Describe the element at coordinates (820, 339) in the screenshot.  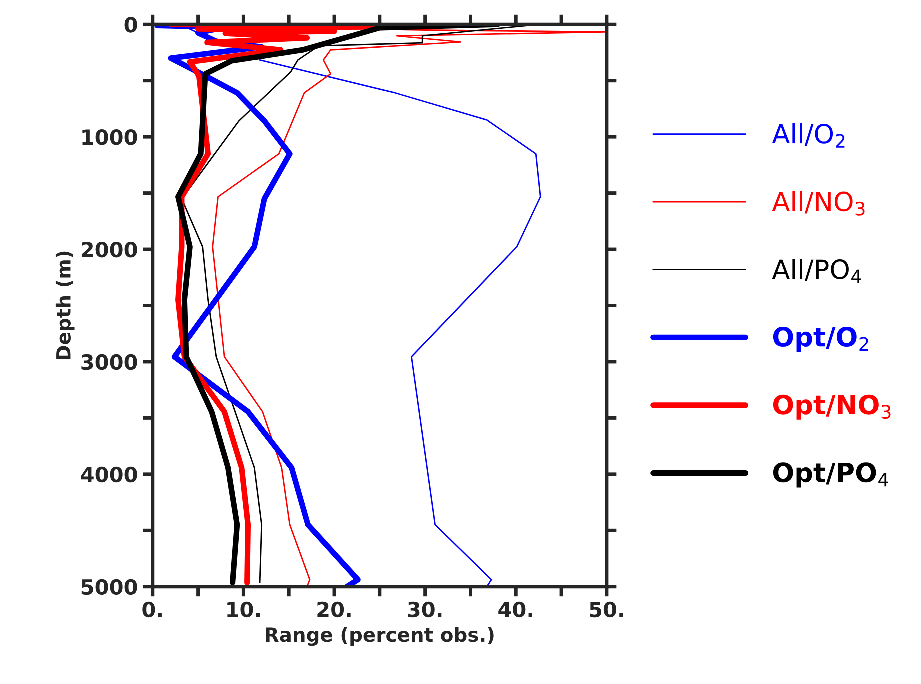
I see `legend-label: Opt/O$_{2}$` at that location.